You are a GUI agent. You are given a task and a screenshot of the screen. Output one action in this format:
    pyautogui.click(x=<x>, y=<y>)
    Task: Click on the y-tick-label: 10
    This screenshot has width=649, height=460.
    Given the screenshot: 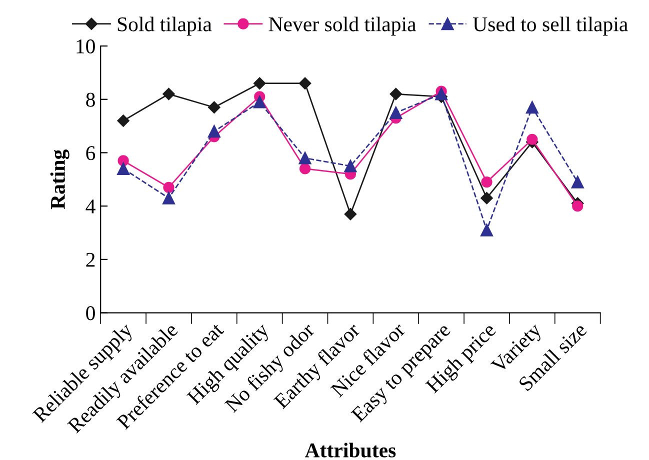 What is the action you would take?
    pyautogui.click(x=85, y=46)
    